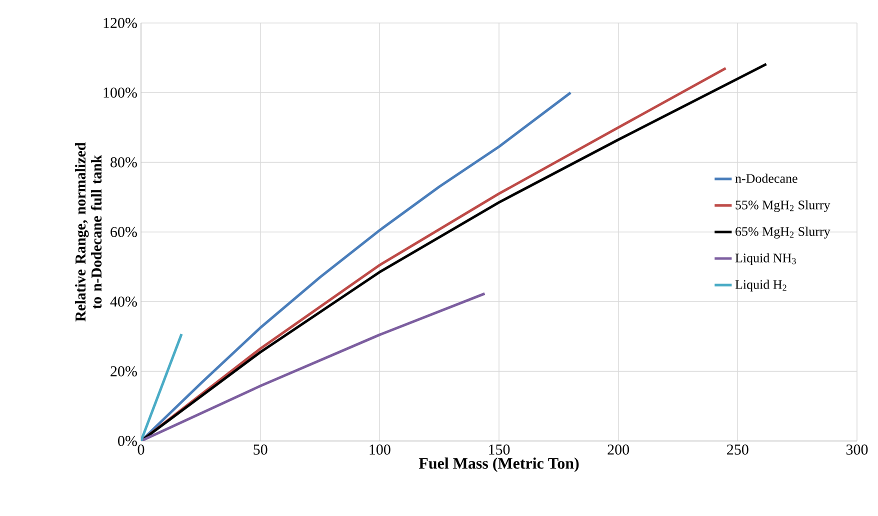  What do you see at coordinates (737, 449) in the screenshot?
I see `x-tick-label: 250` at bounding box center [737, 449].